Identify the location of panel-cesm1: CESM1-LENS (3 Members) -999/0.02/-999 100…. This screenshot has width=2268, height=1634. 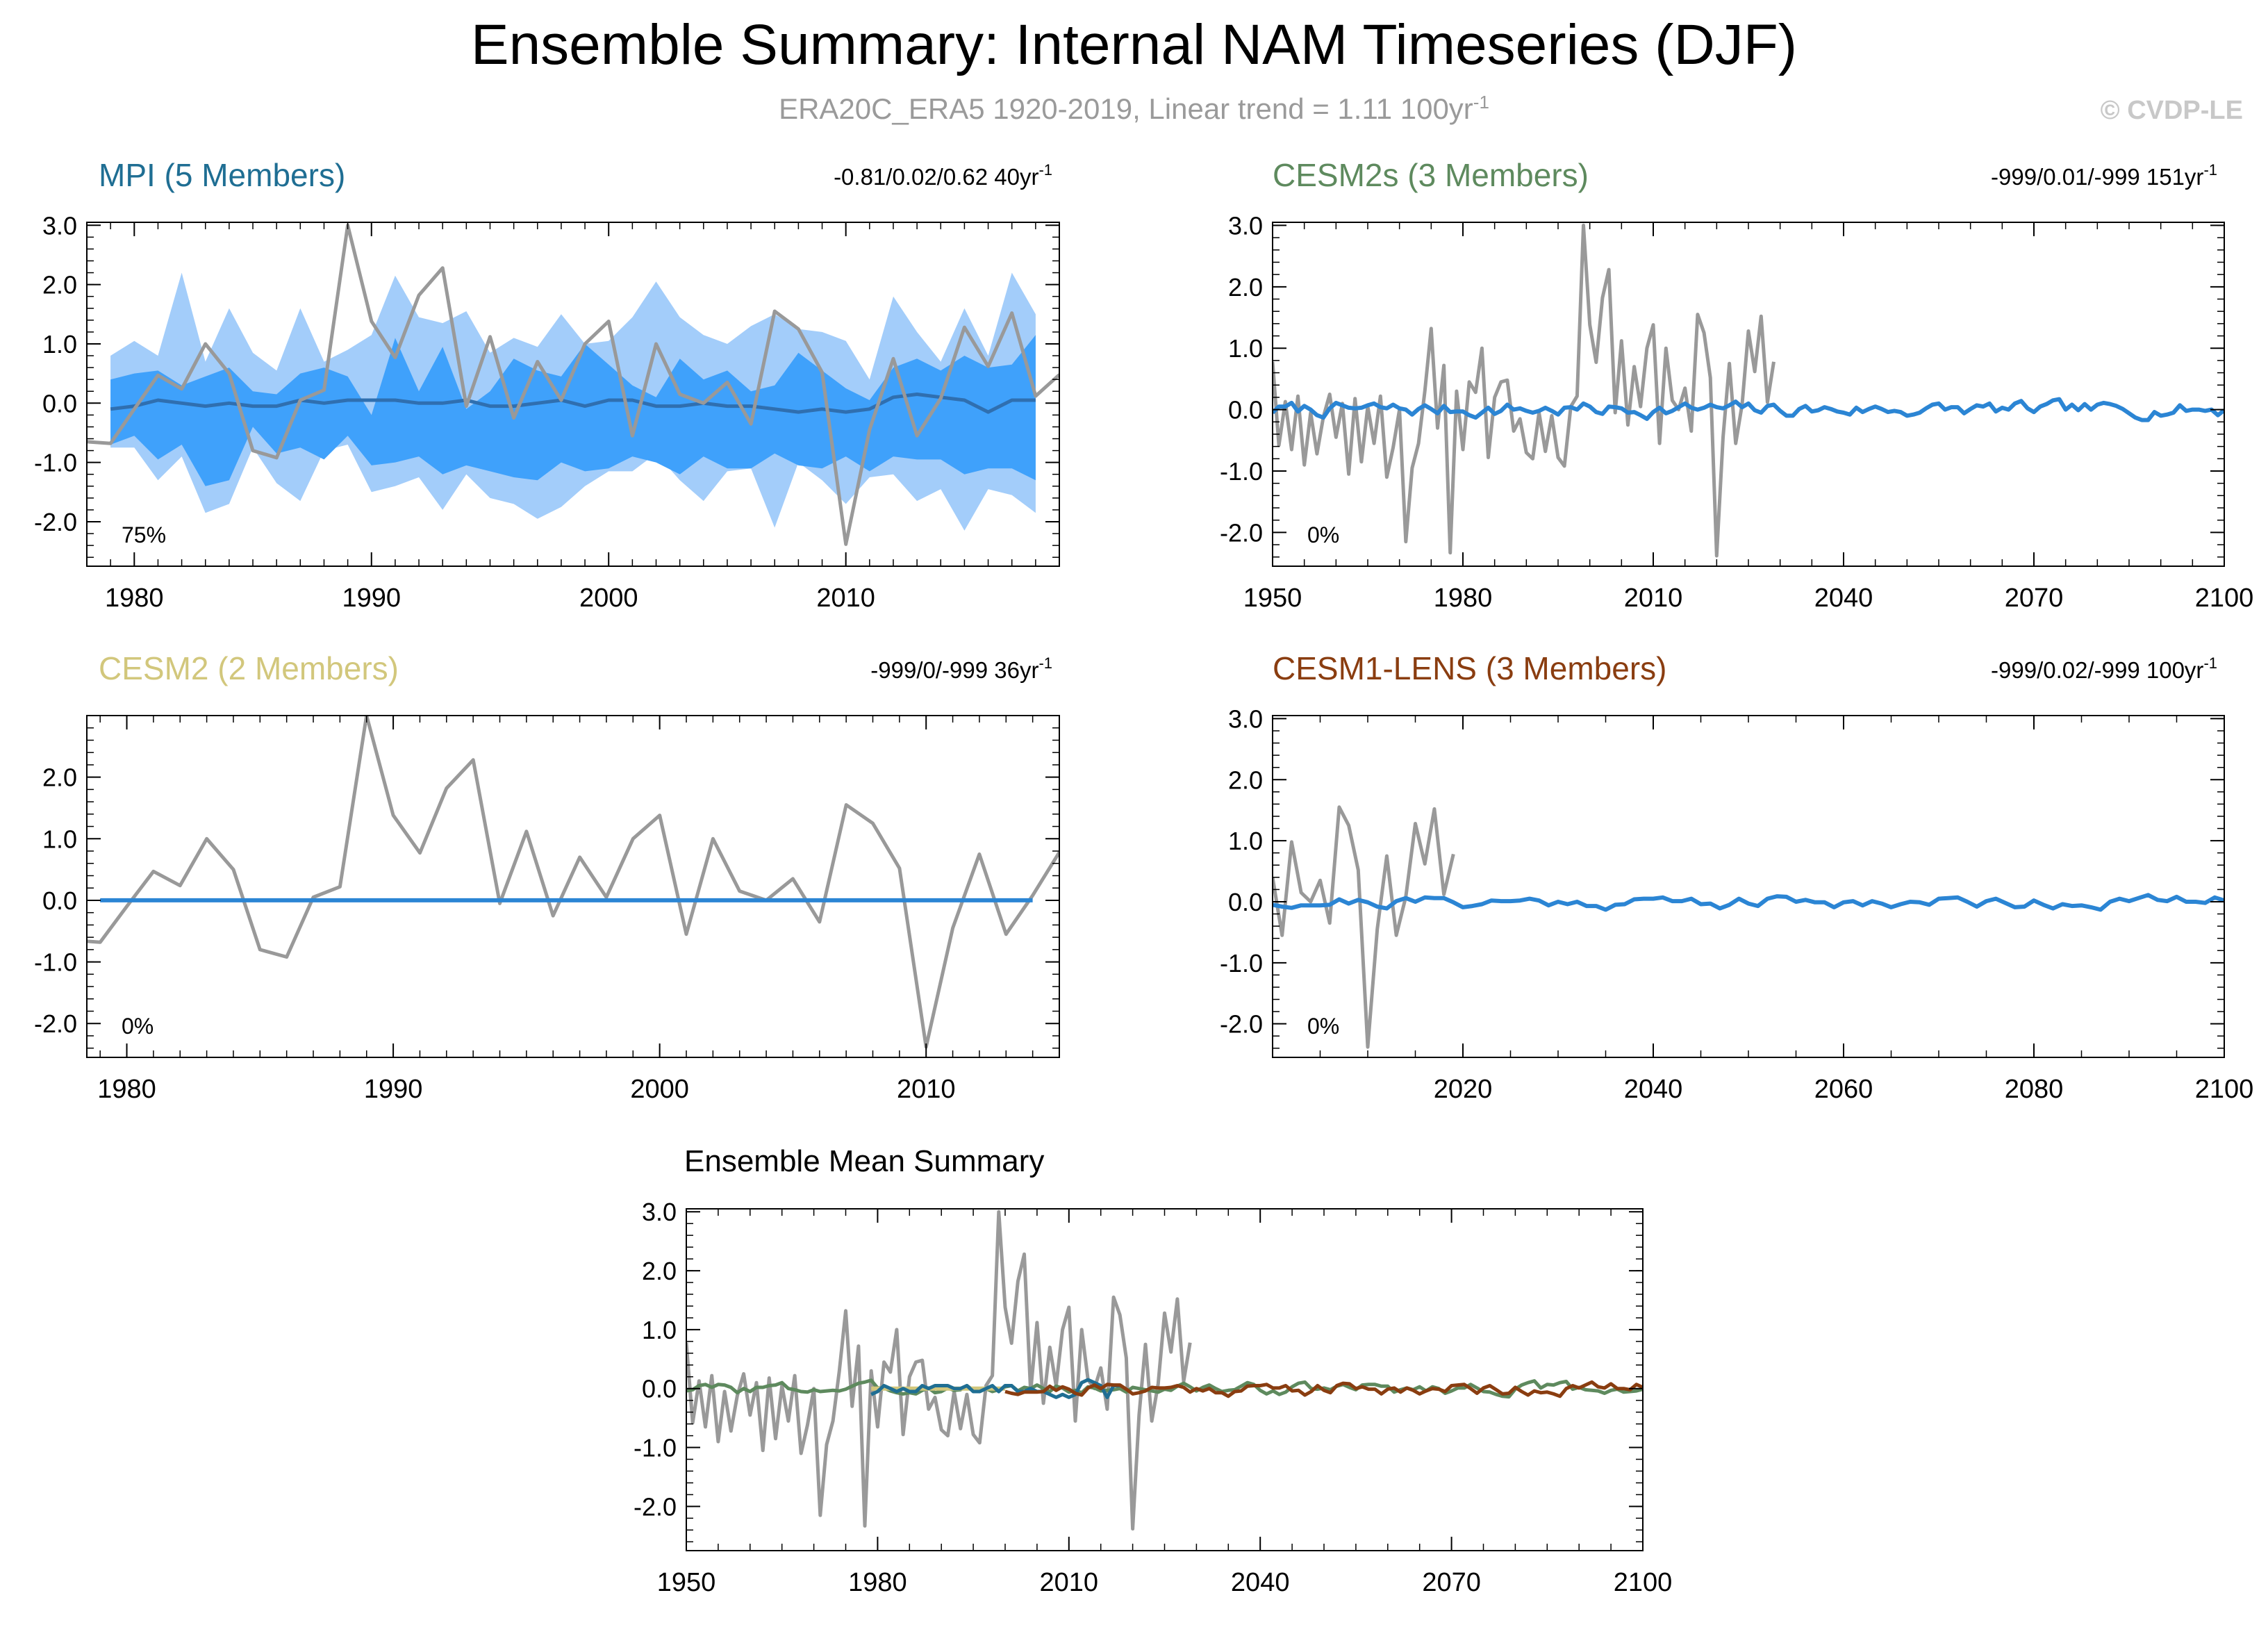
(1736, 877).